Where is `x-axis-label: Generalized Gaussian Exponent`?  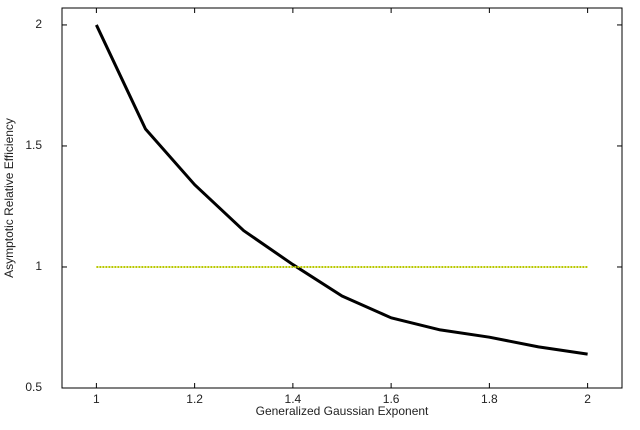
x-axis-label: Generalized Gaussian Exponent is located at coordinates (342, 411).